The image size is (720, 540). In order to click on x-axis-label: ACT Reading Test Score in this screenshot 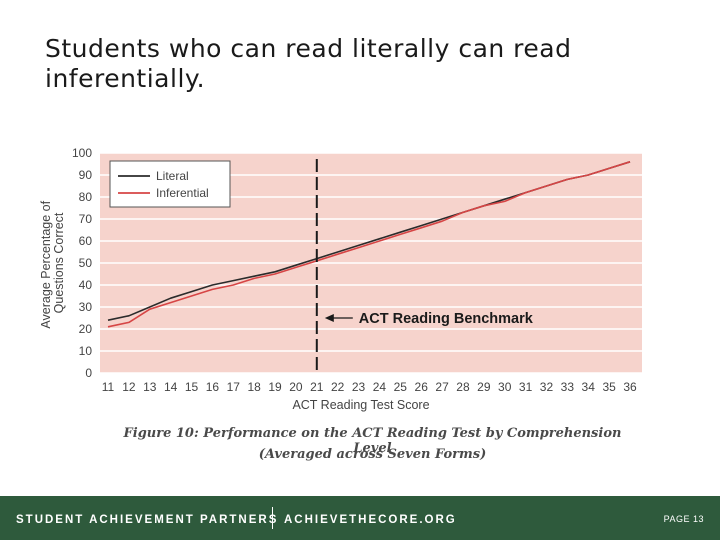, I will do `click(360, 405)`.